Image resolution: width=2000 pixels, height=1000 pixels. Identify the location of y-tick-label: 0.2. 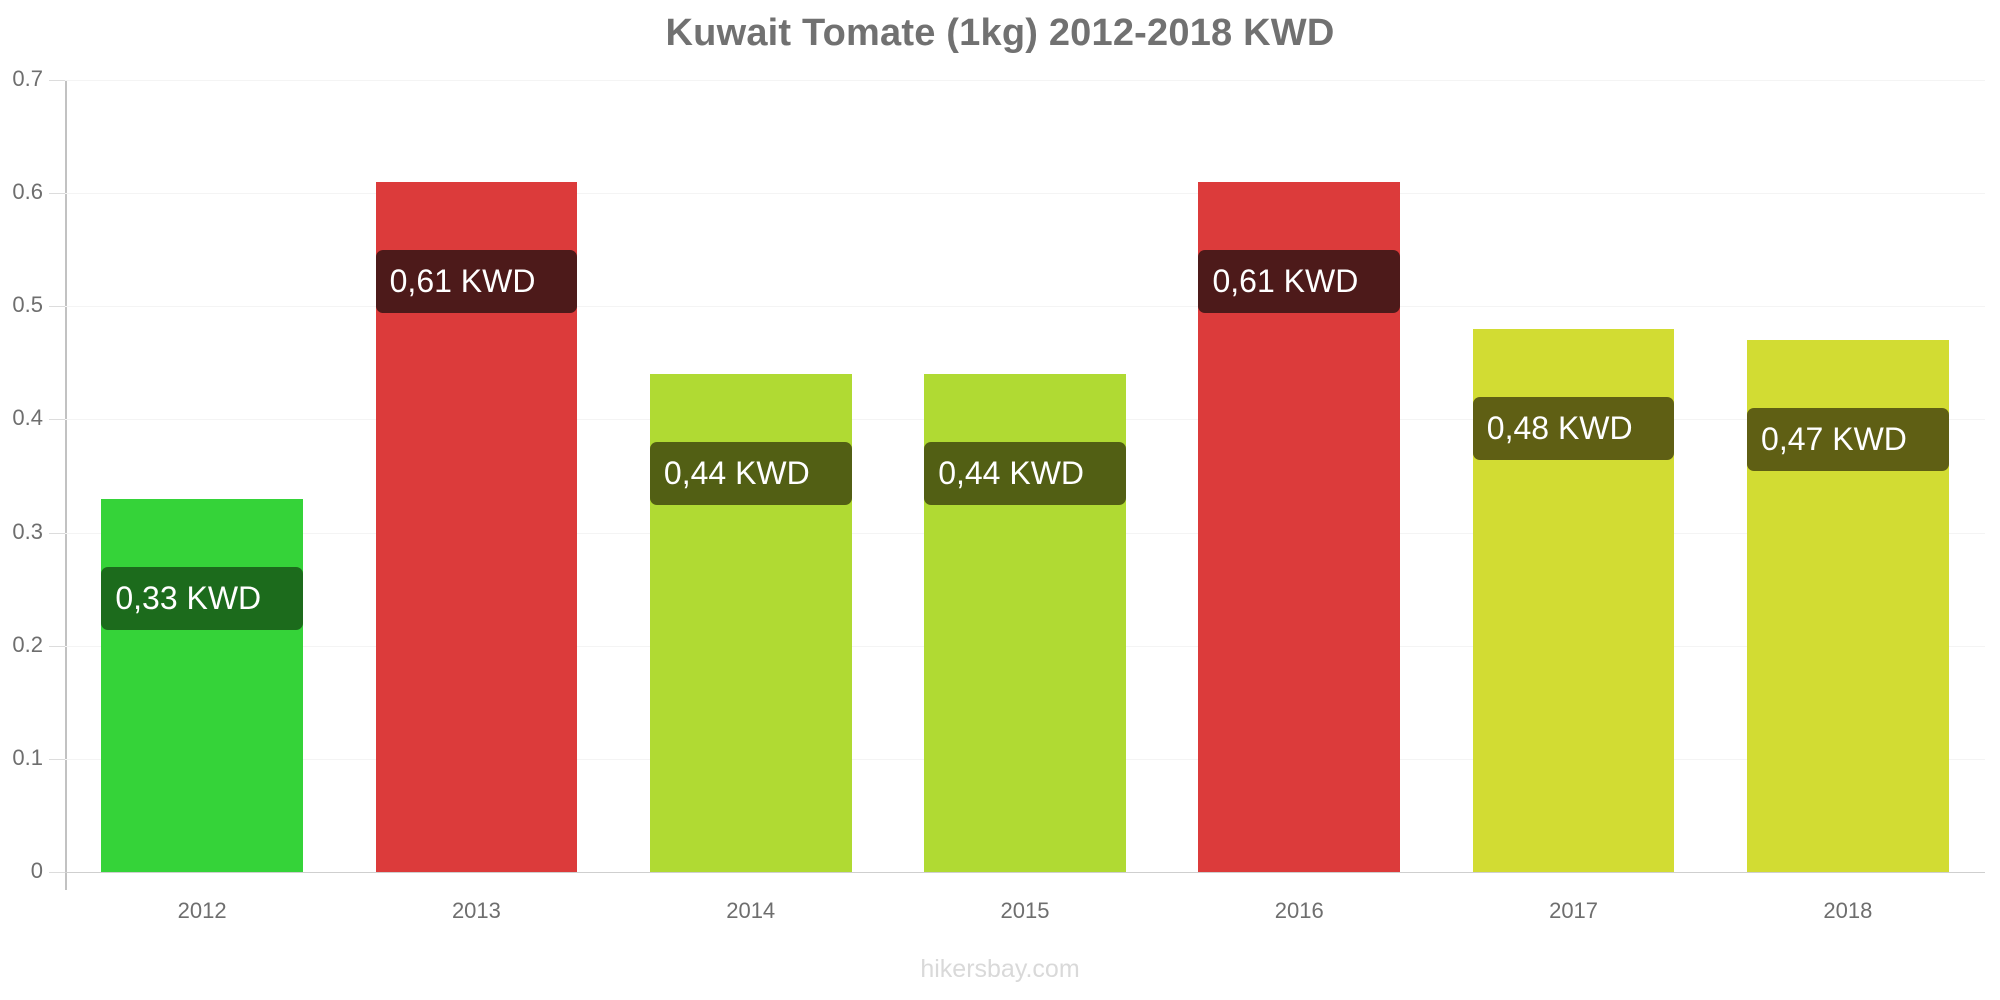
(27, 644).